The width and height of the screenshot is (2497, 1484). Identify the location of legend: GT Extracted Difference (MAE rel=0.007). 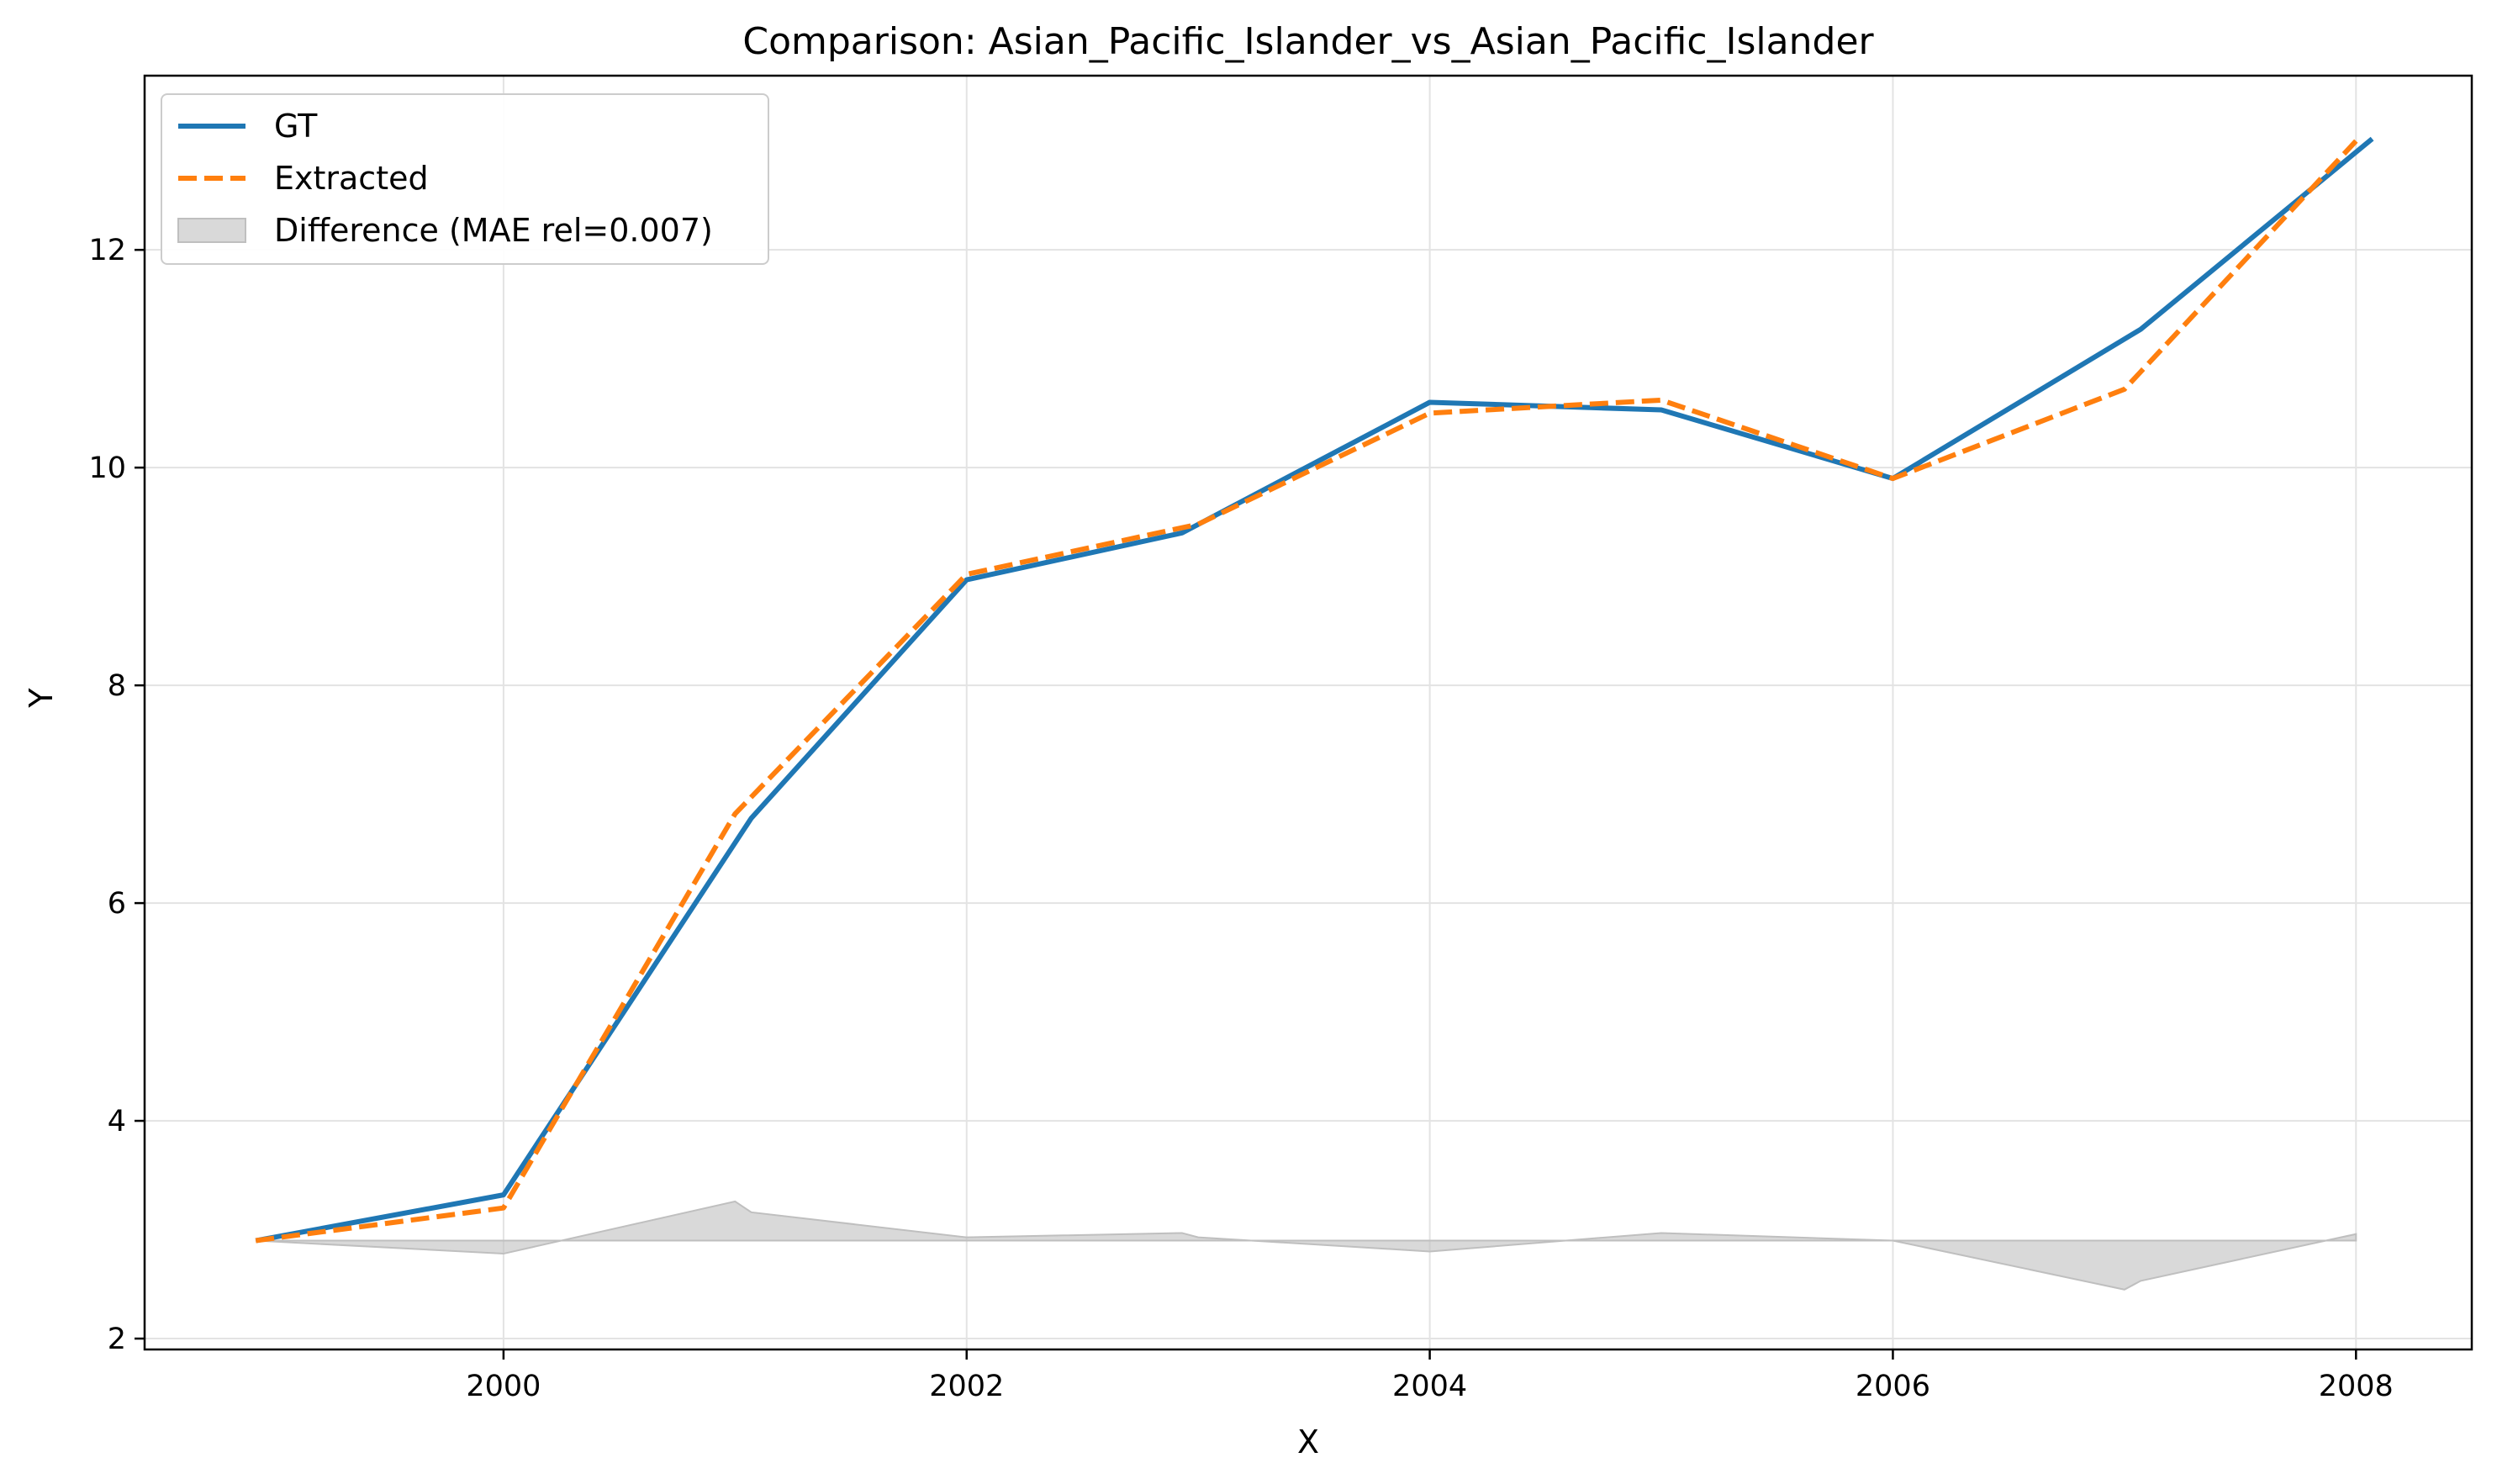
(465, 179).